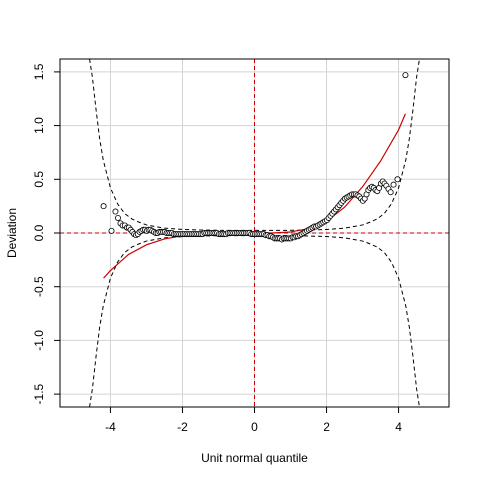 Image resolution: width=480 pixels, height=480 pixels. What do you see at coordinates (39, 125) in the screenshot?
I see `y-tick-label: 1.0` at bounding box center [39, 125].